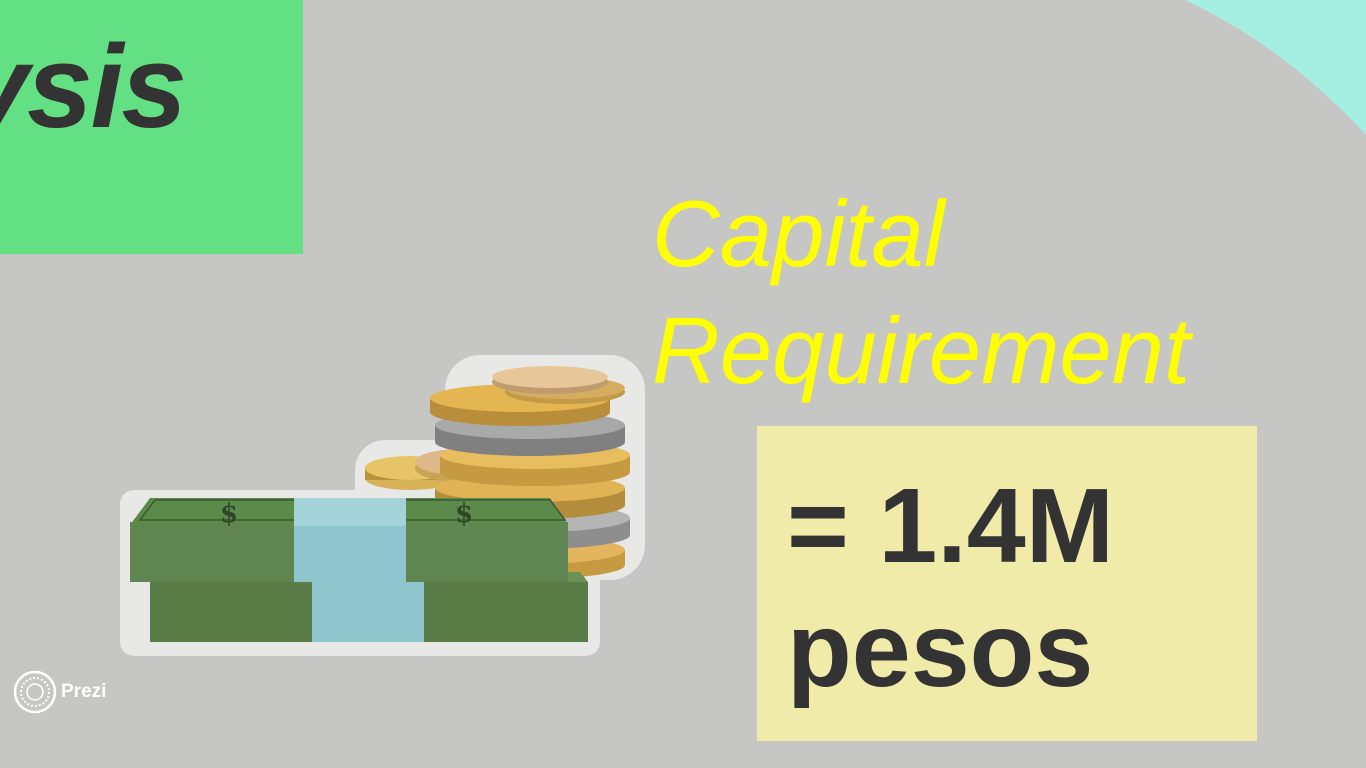  Describe the element at coordinates (951, 526) in the screenshot. I see `value-line-1: = 1.4M` at that location.